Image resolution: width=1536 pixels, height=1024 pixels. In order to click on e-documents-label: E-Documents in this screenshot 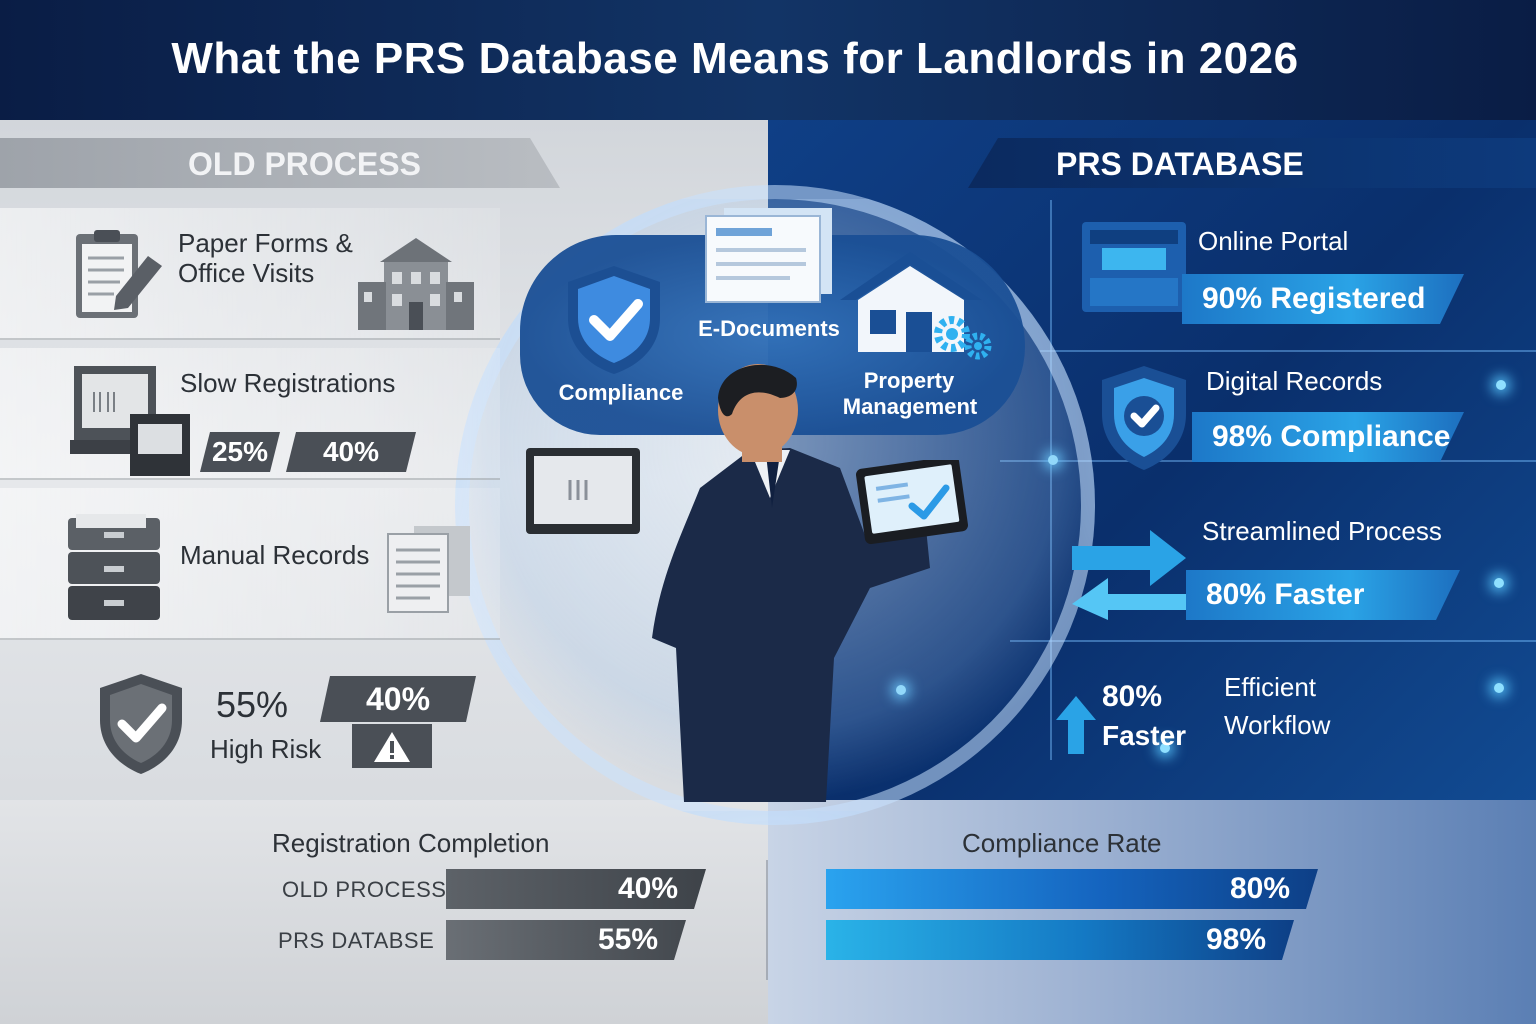, I will do `click(769, 328)`.